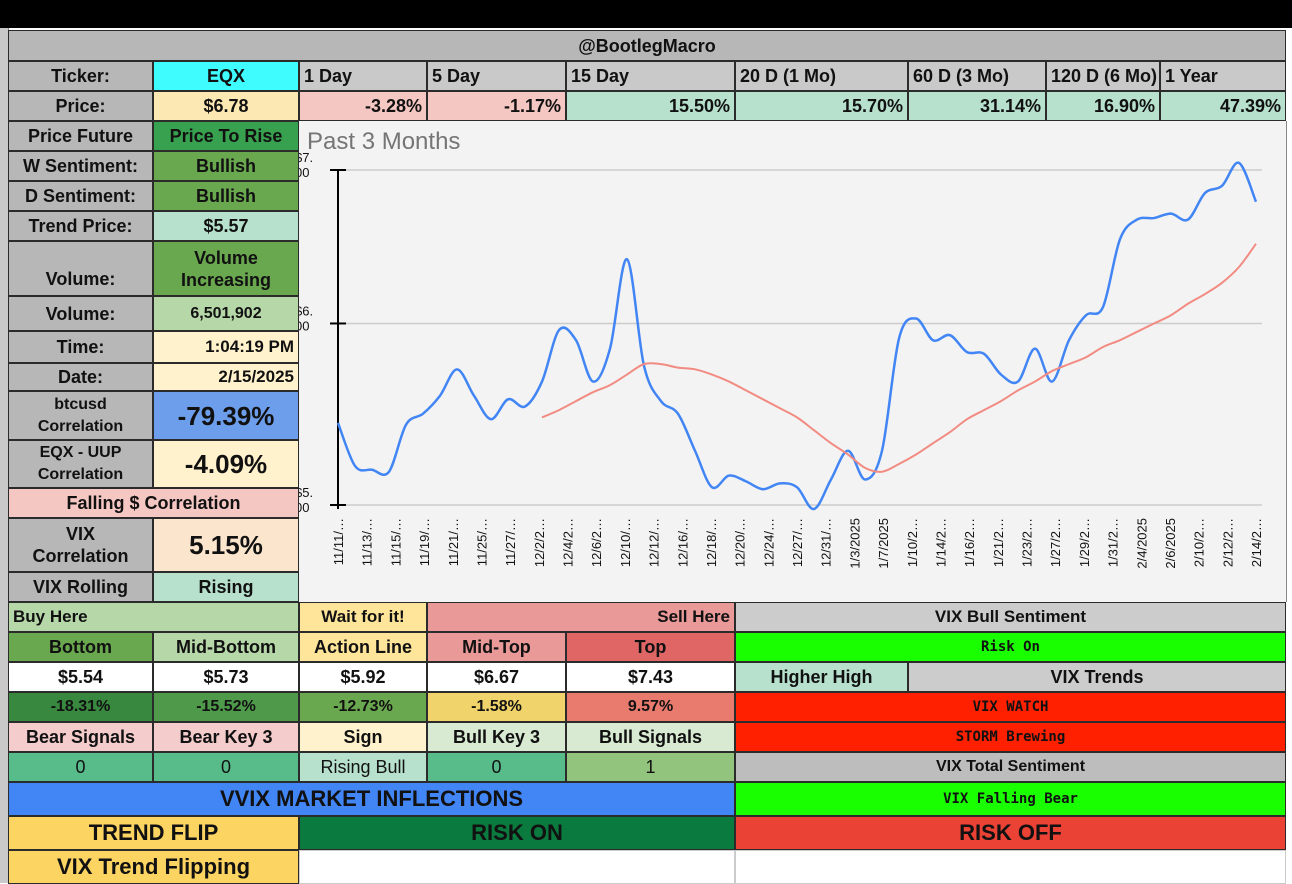 The image size is (1292, 884). Describe the element at coordinates (153, 617) in the screenshot. I see `buy-here-label: Buy Here` at that location.